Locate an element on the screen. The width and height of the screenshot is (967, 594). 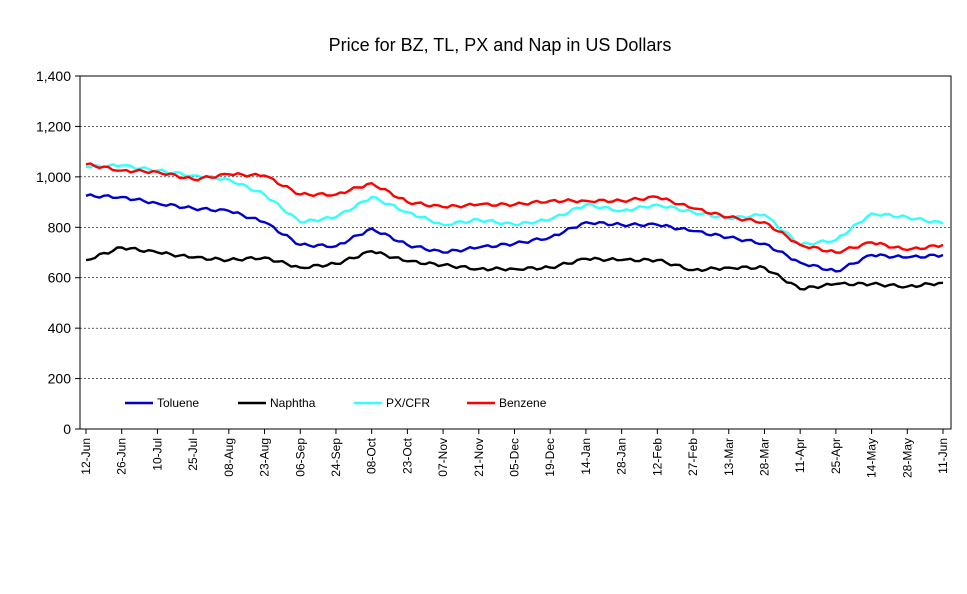
x-tick-label: 25-Apr is located at coordinates (836, 456).